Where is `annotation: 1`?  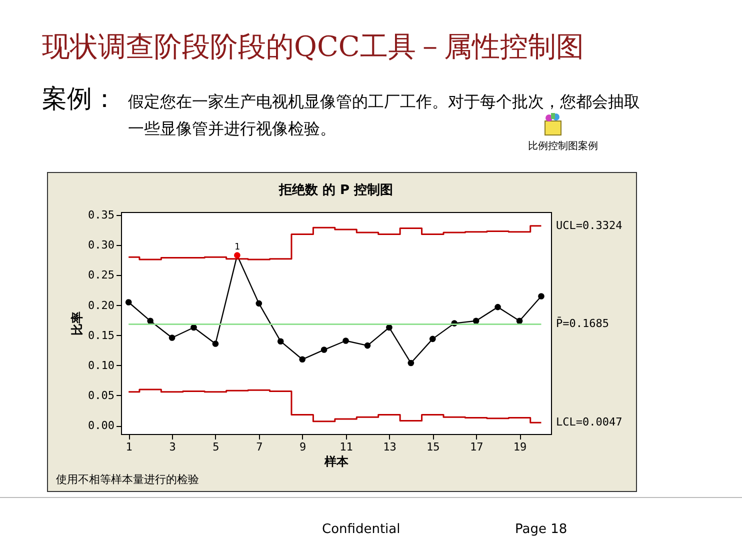
annotation: 1 is located at coordinates (237, 247).